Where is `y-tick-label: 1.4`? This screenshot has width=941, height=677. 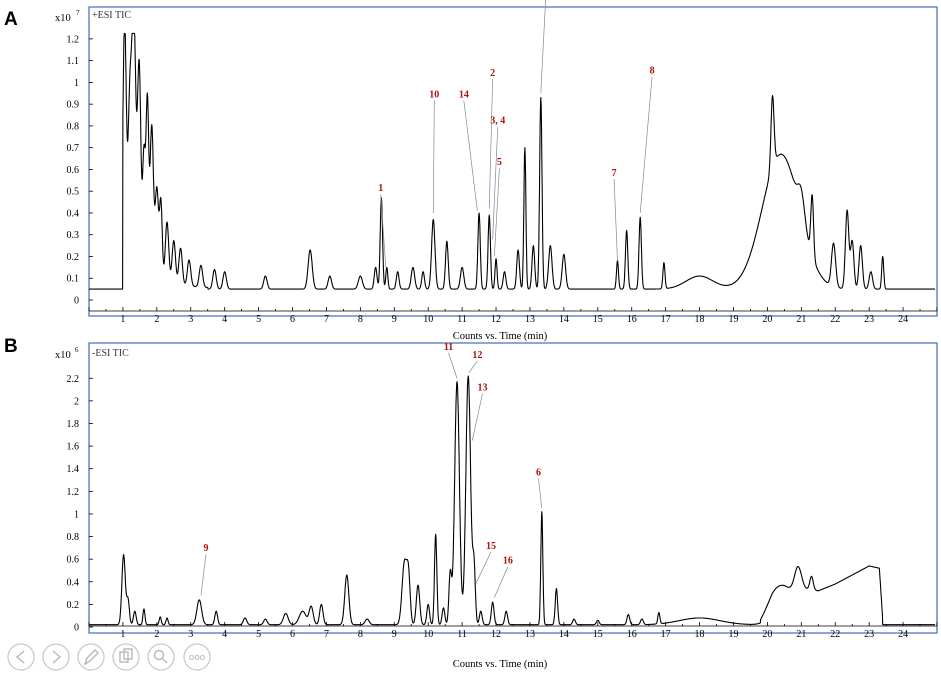 y-tick-label: 1.4 is located at coordinates (73, 469).